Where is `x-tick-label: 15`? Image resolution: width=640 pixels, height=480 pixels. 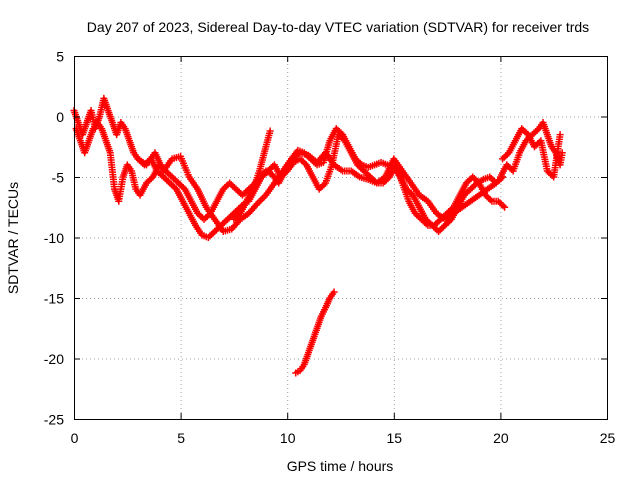 x-tick-label: 15 is located at coordinates (395, 438).